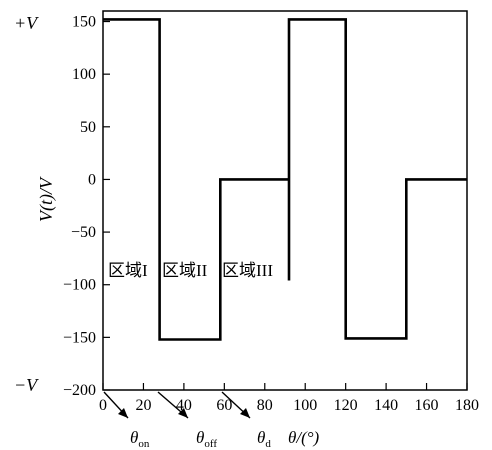 Image resolution: width=492 pixels, height=450 pixels. What do you see at coordinates (84, 22) in the screenshot?
I see `y-tick-label: 150` at bounding box center [84, 22].